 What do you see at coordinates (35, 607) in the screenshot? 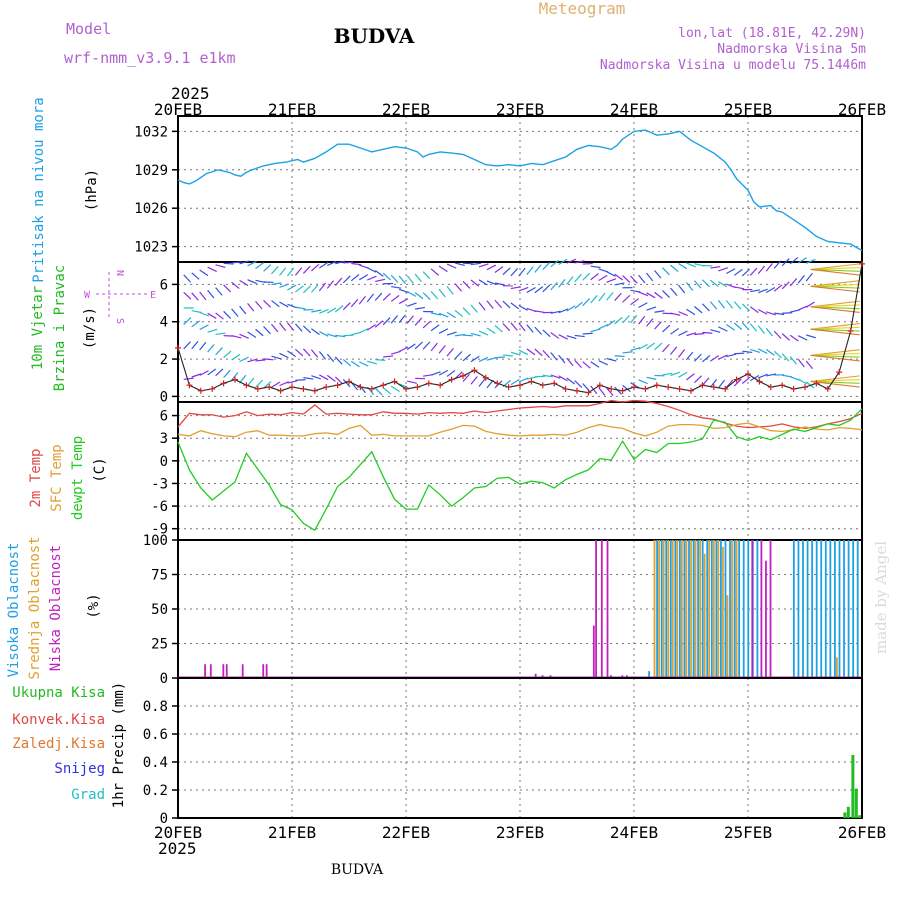
I see `mid-cloud-ylabel: Srednja Oblacnost` at bounding box center [35, 607].